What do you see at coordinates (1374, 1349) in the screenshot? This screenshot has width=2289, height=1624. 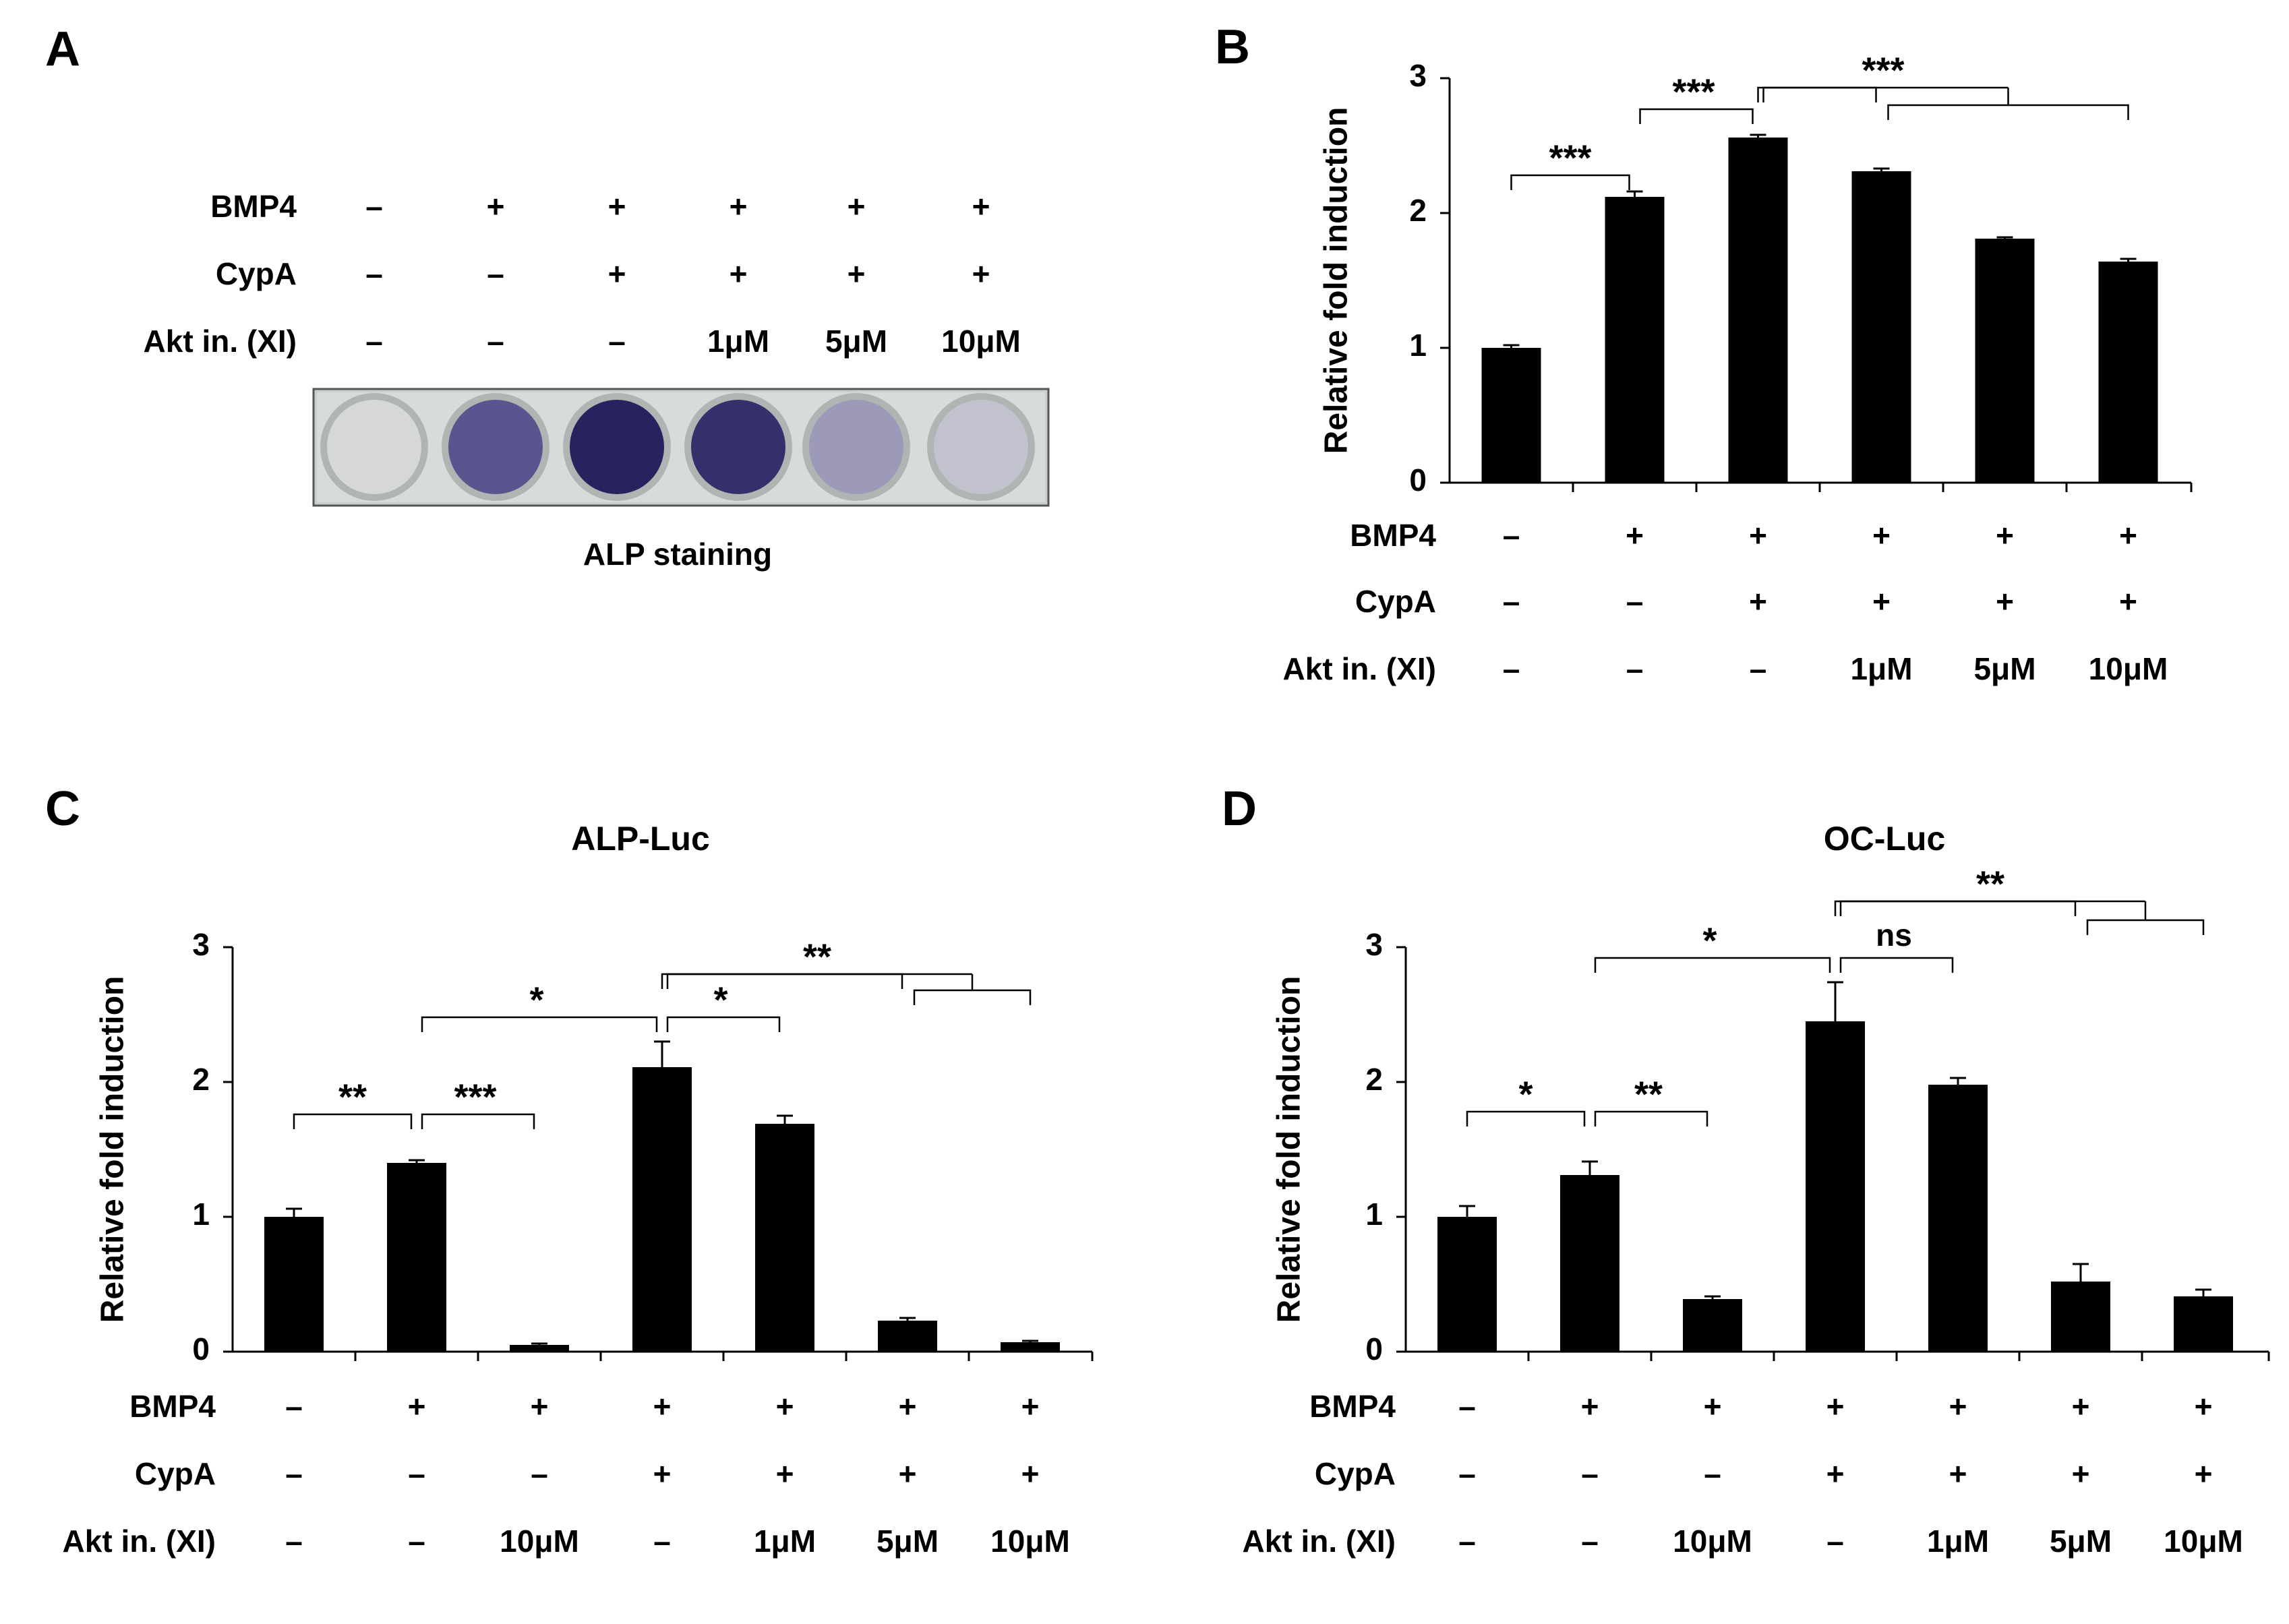 I see `y-tick-label: 0` at bounding box center [1374, 1349].